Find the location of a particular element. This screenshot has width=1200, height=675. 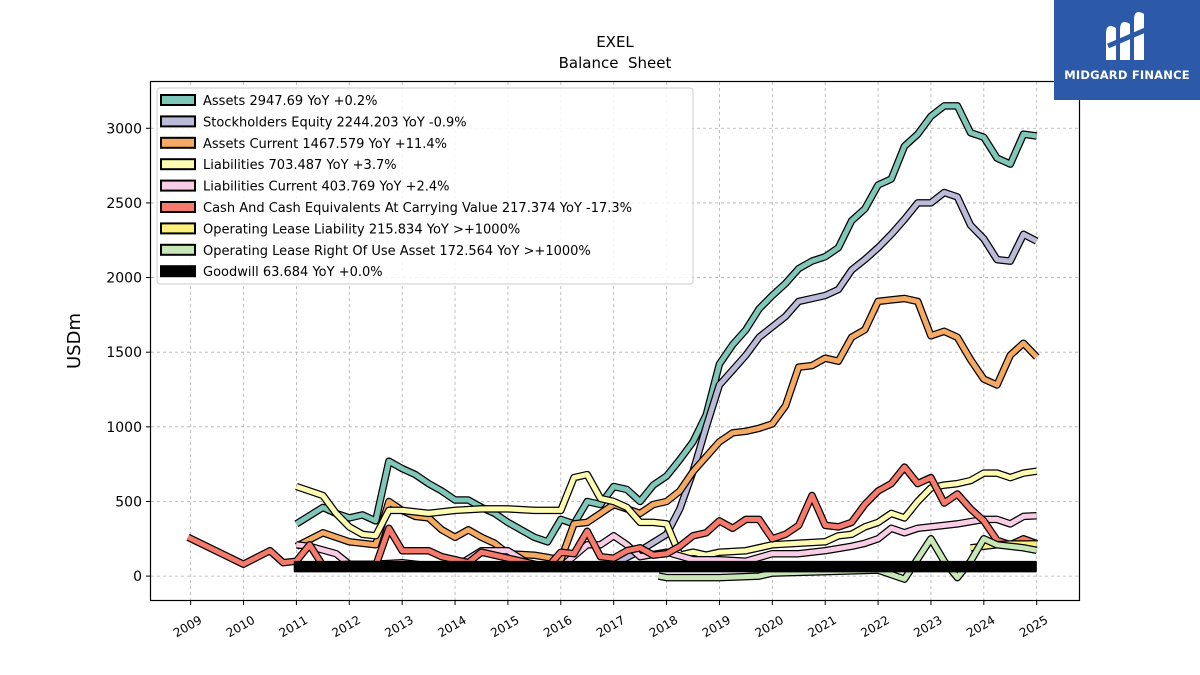

x-tick-label: 2021 is located at coordinates (821, 626).